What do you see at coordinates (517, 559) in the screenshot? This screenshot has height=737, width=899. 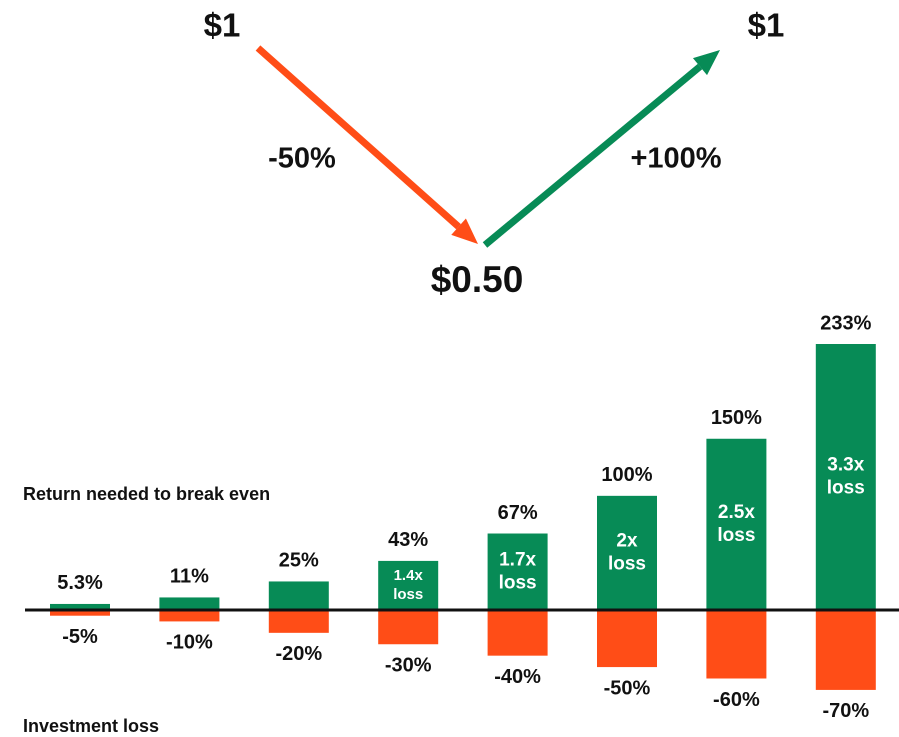 I see `inner-label: 1.7x` at bounding box center [517, 559].